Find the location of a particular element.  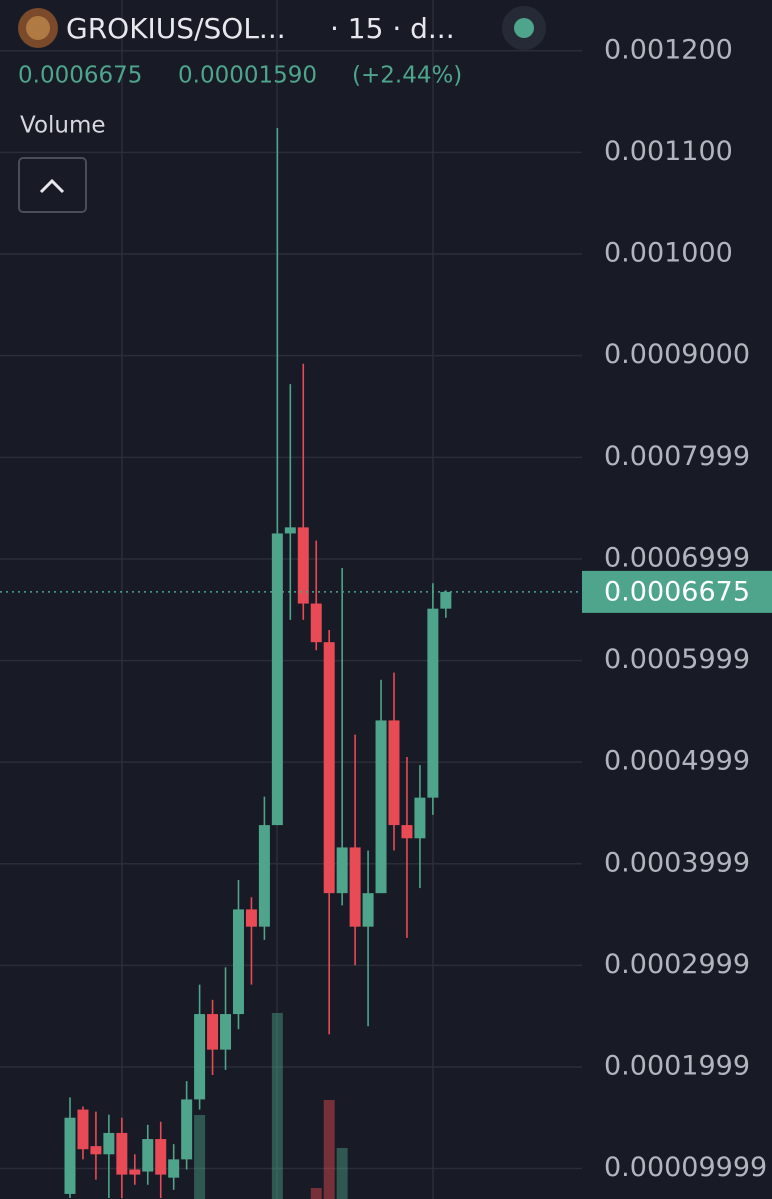

collapse-button is located at coordinates (52, 185).